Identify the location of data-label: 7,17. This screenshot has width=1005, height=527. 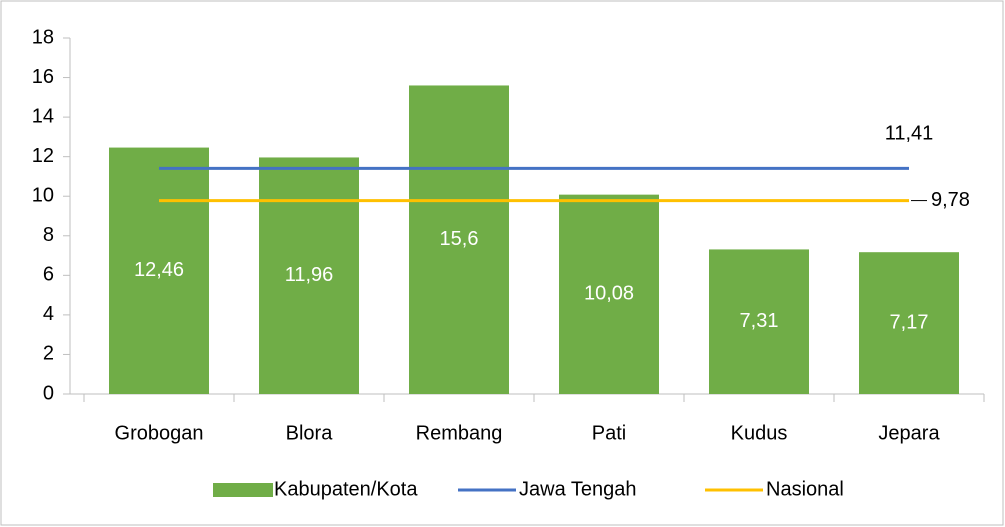
(909, 322).